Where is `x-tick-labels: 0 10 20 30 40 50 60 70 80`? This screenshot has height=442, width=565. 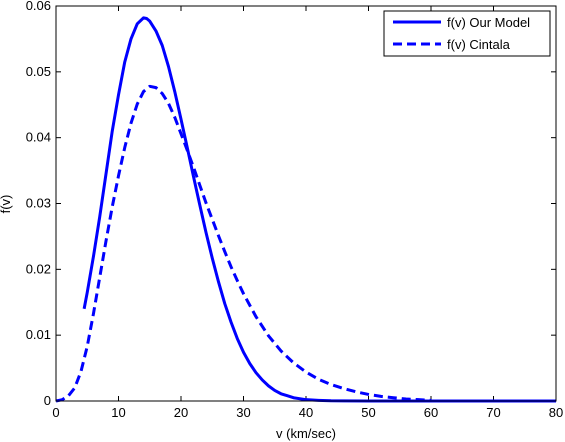 x-tick-labels: 0 10 20 30 40 50 60 70 80 is located at coordinates (307, 412).